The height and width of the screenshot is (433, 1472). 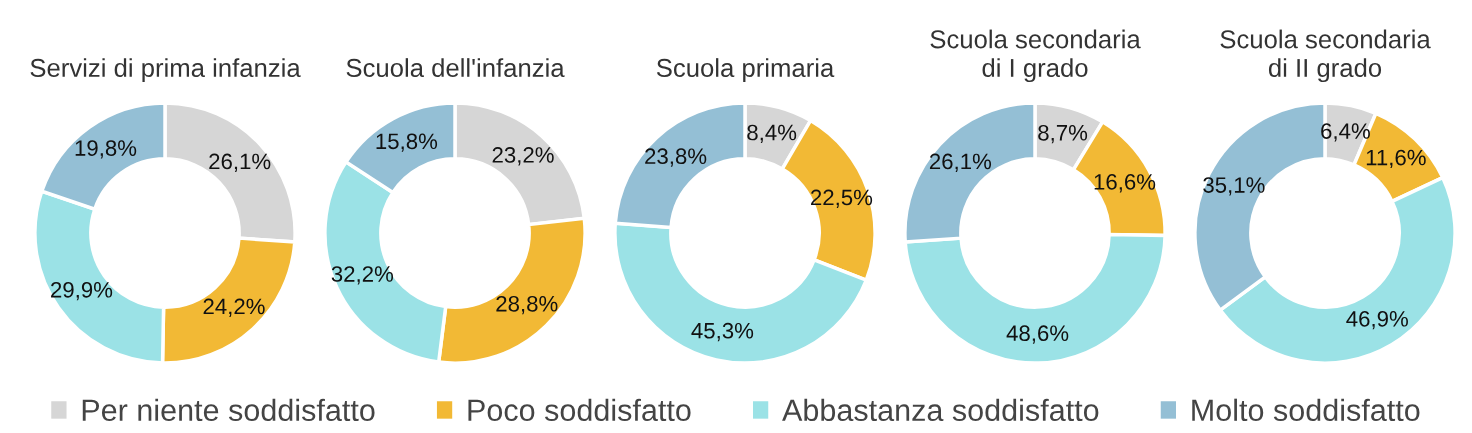 What do you see at coordinates (1345, 132) in the screenshot?
I see `data-label: 6,4%` at bounding box center [1345, 132].